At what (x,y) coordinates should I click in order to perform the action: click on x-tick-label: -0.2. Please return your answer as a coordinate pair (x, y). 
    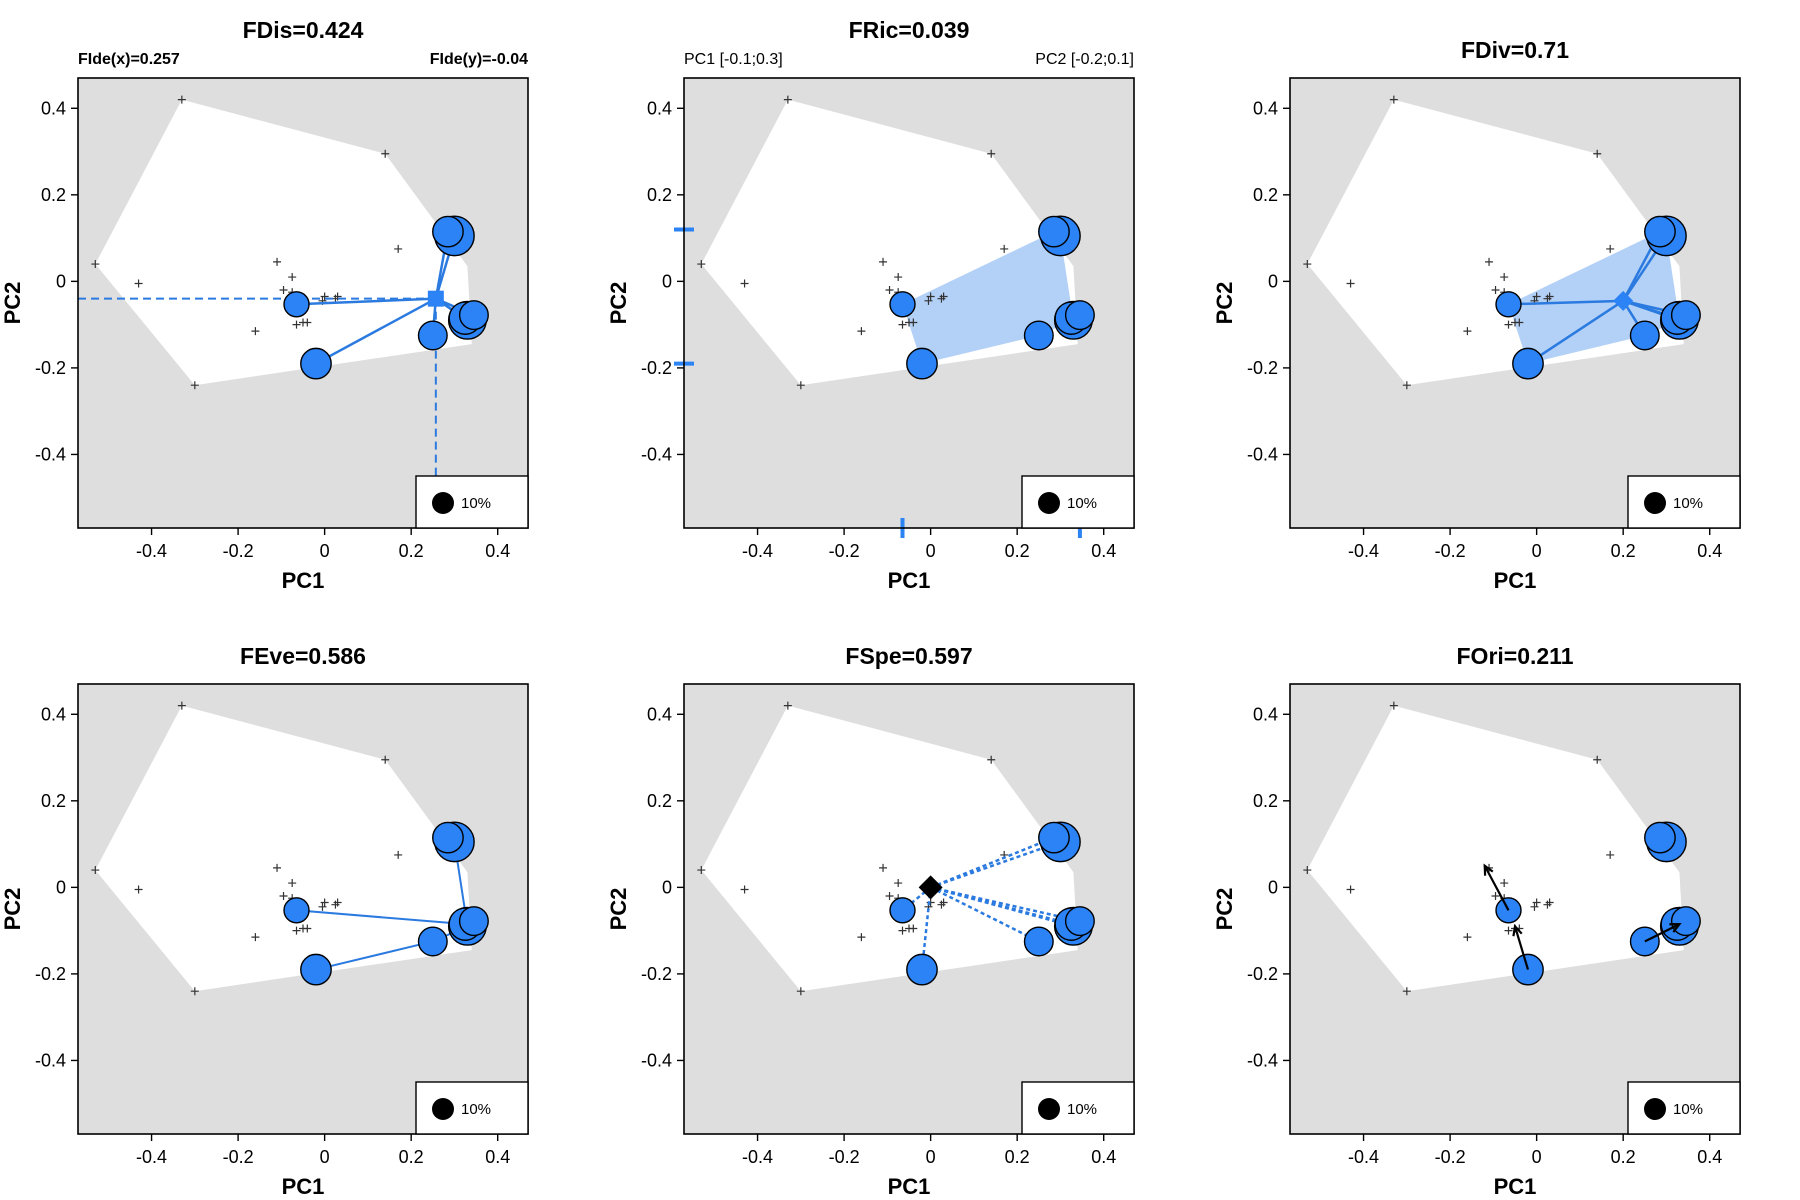
    Looking at the image, I should click on (1450, 551).